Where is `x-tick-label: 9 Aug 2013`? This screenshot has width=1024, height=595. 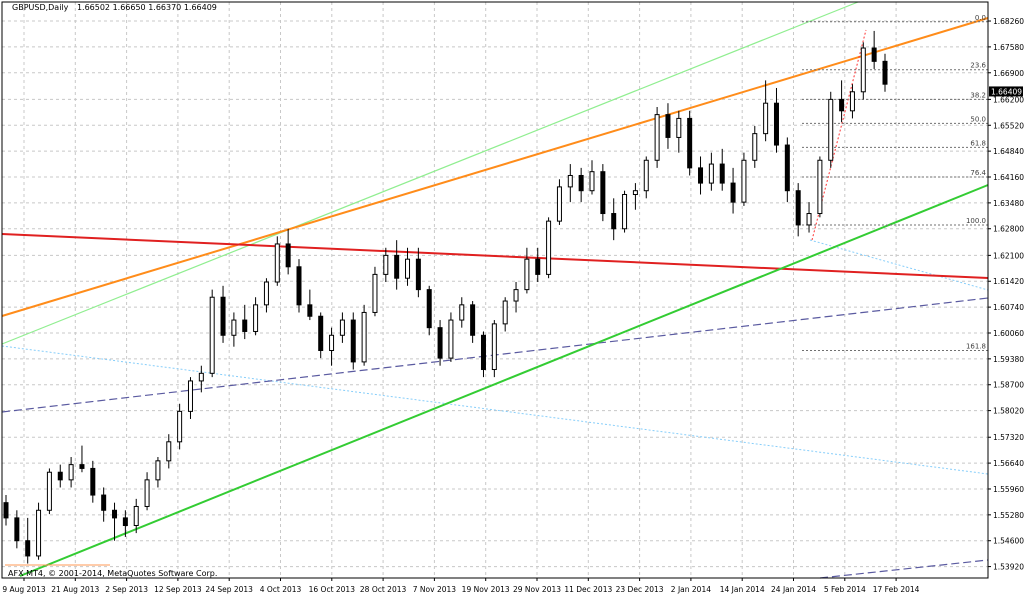 x-tick-label: 9 Aug 2013 is located at coordinates (23, 589).